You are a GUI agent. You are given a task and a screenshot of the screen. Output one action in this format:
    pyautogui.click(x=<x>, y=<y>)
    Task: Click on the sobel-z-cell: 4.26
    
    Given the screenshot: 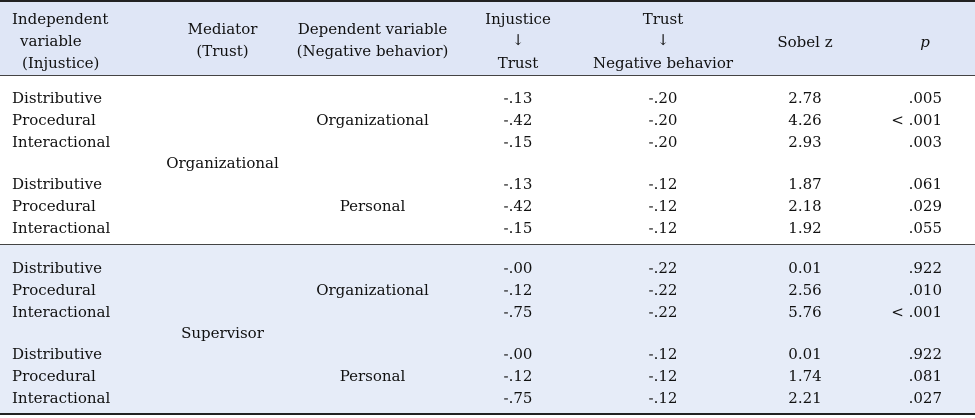 What is the action you would take?
    pyautogui.click(x=805, y=120)
    